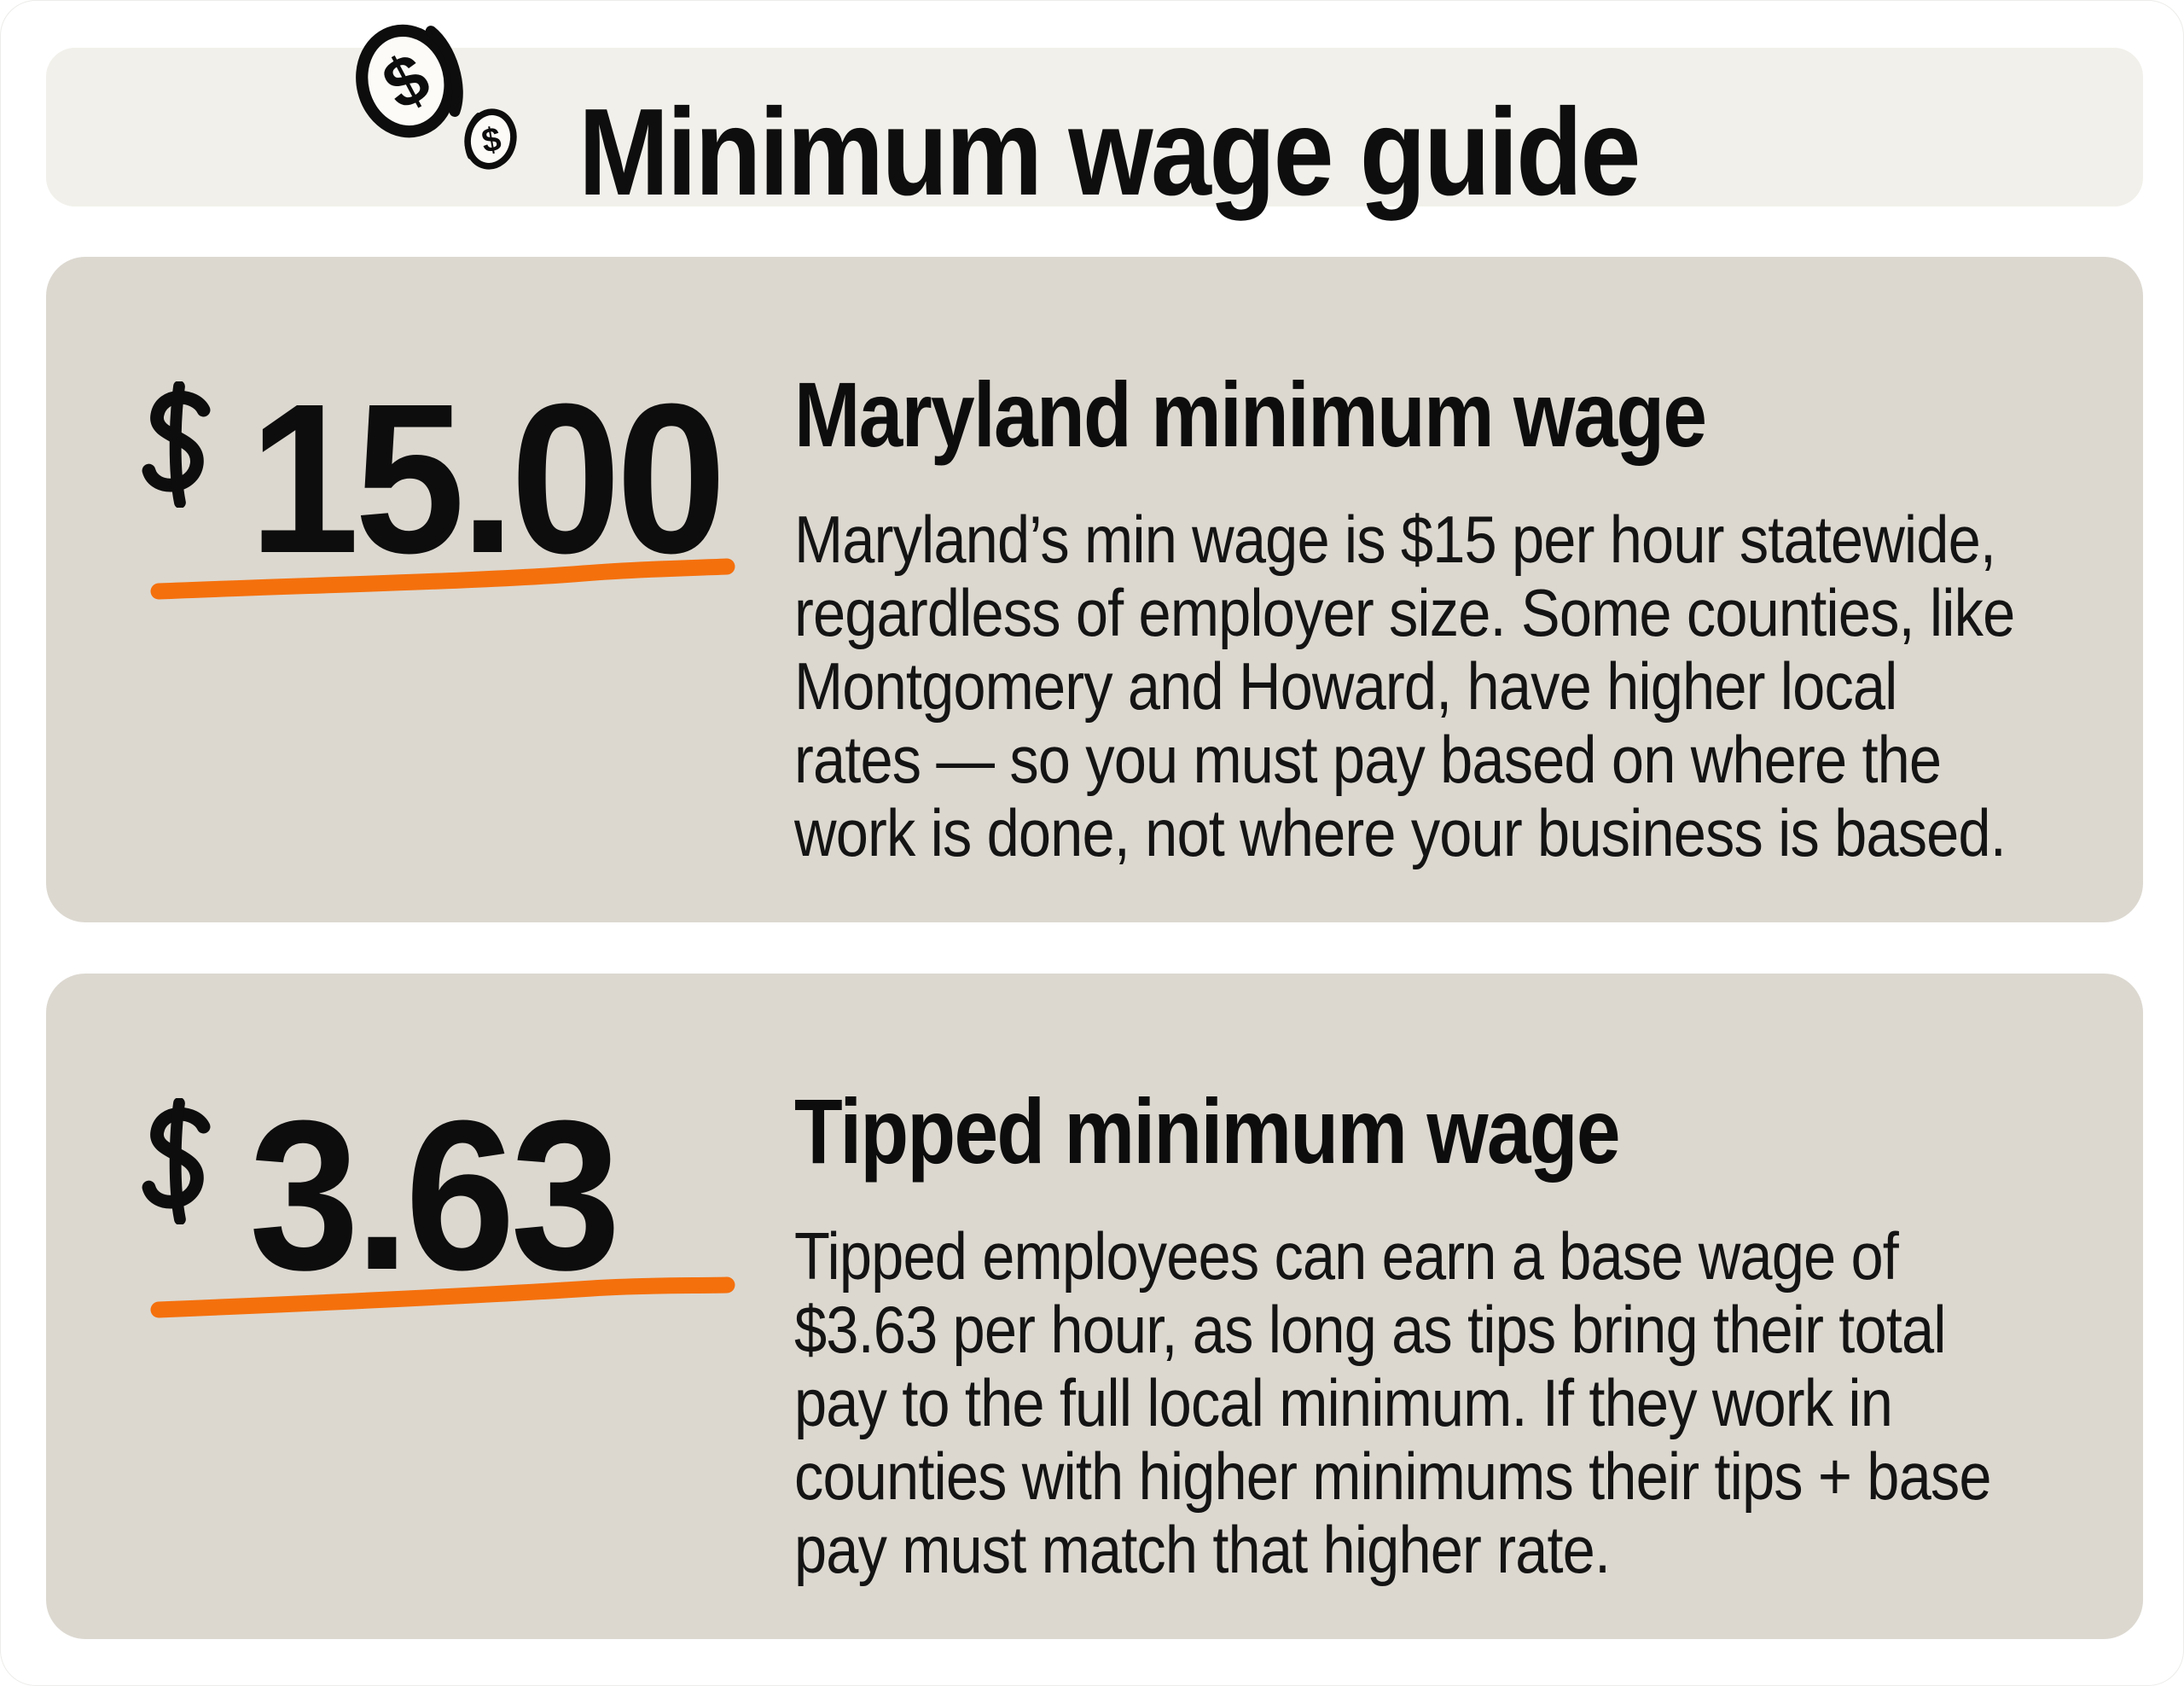  I want to click on dollar-coin-large-icon: $, so click(409, 81).